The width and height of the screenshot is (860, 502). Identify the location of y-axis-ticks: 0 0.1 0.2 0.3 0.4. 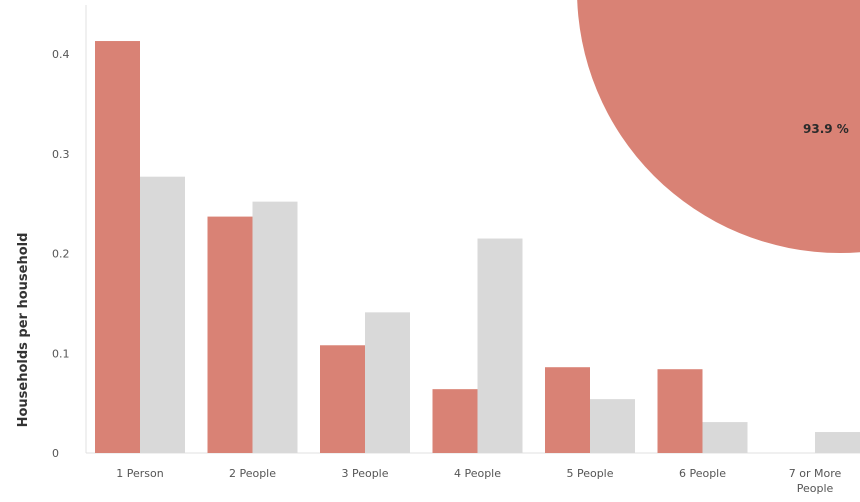
(61, 254).